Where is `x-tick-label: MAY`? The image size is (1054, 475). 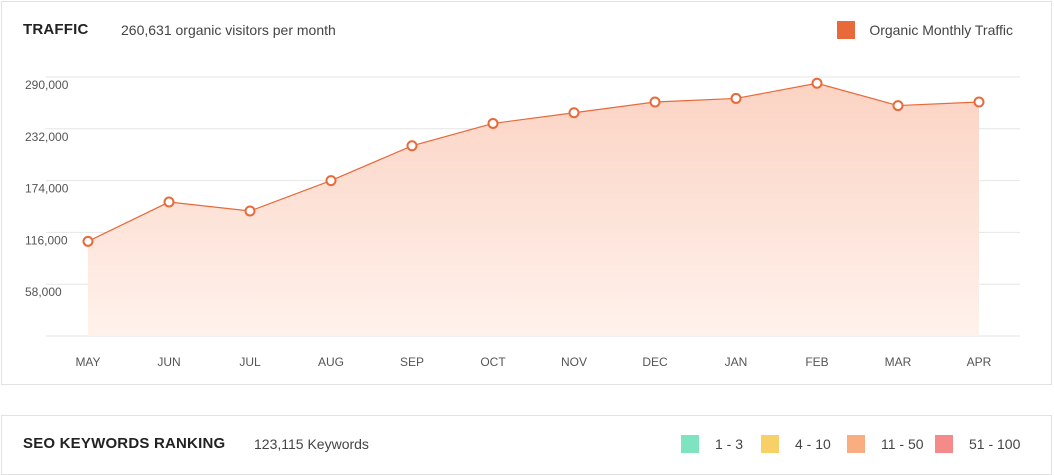 x-tick-label: MAY is located at coordinates (87, 362).